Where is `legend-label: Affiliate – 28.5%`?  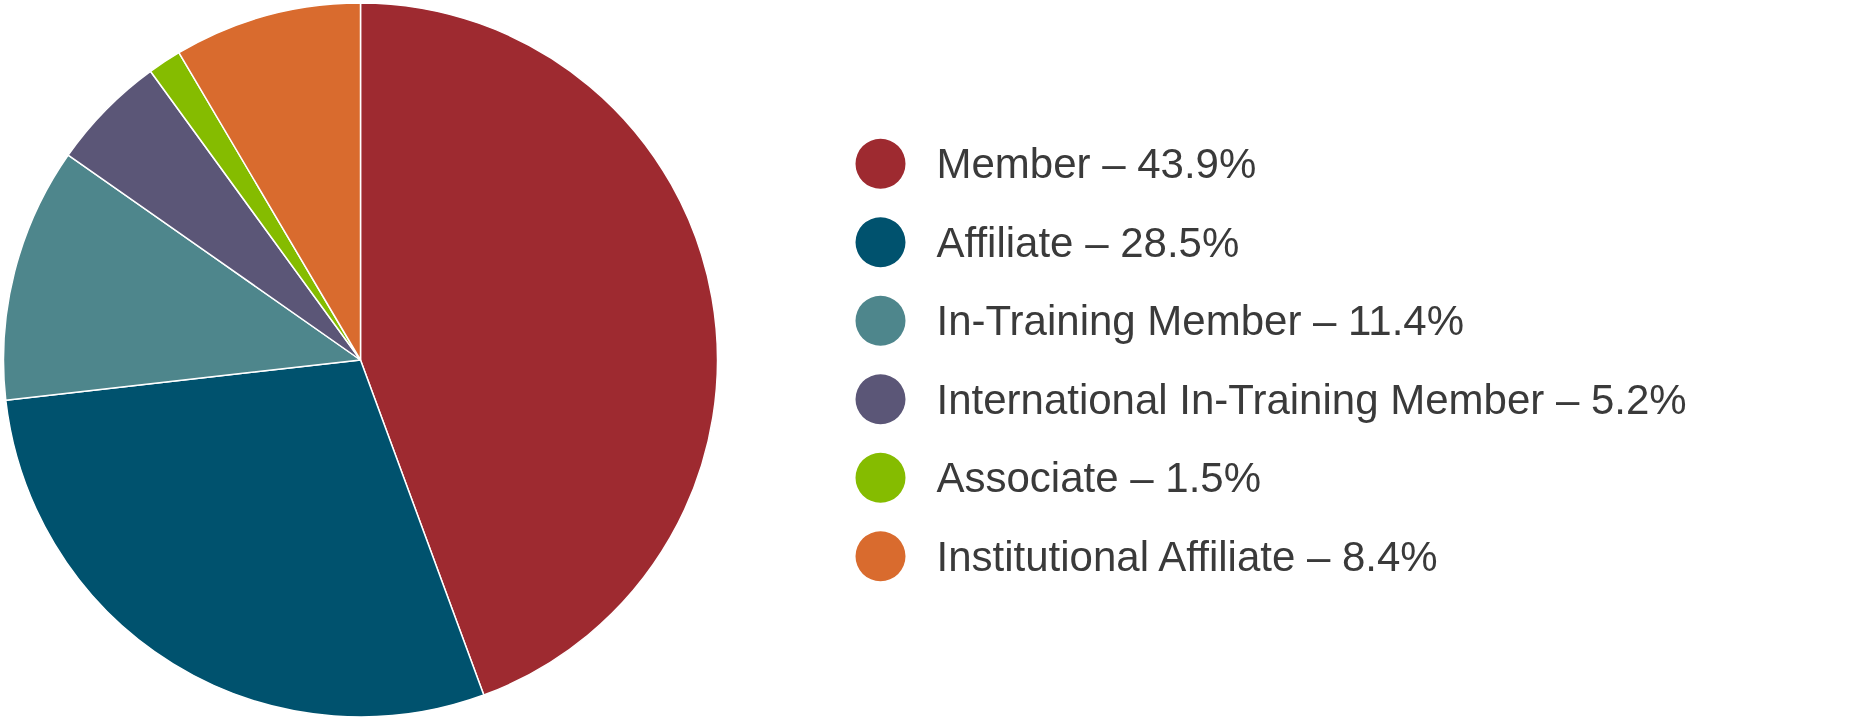 legend-label: Affiliate – 28.5% is located at coordinates (1088, 242).